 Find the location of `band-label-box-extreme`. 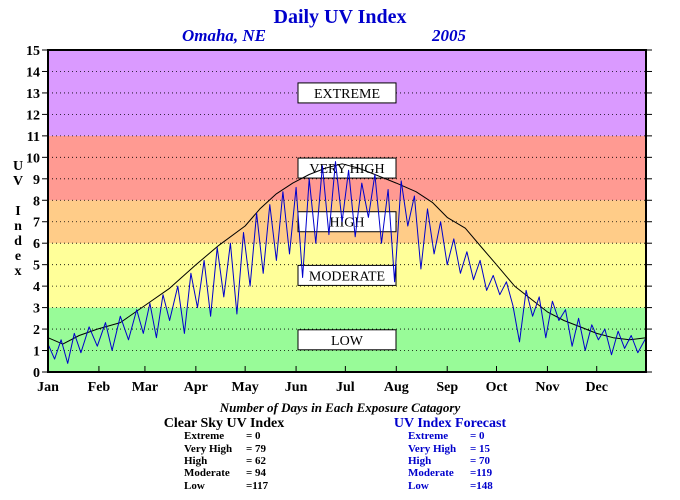

band-label-box-extreme is located at coordinates (347, 93).